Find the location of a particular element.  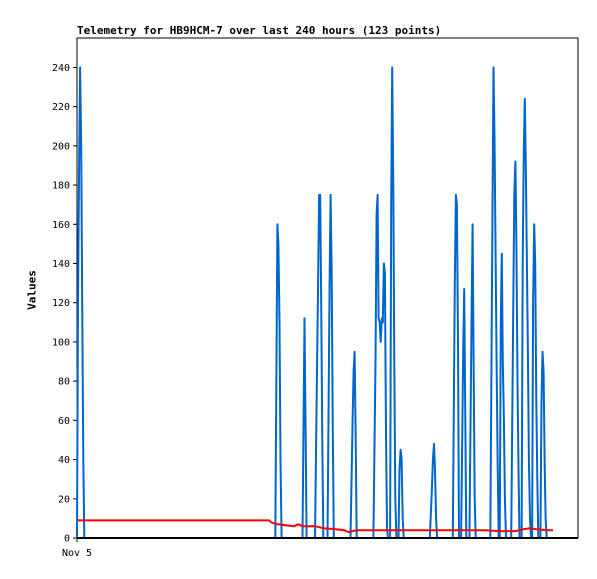

y-tick-label: 220 is located at coordinates (61, 107).